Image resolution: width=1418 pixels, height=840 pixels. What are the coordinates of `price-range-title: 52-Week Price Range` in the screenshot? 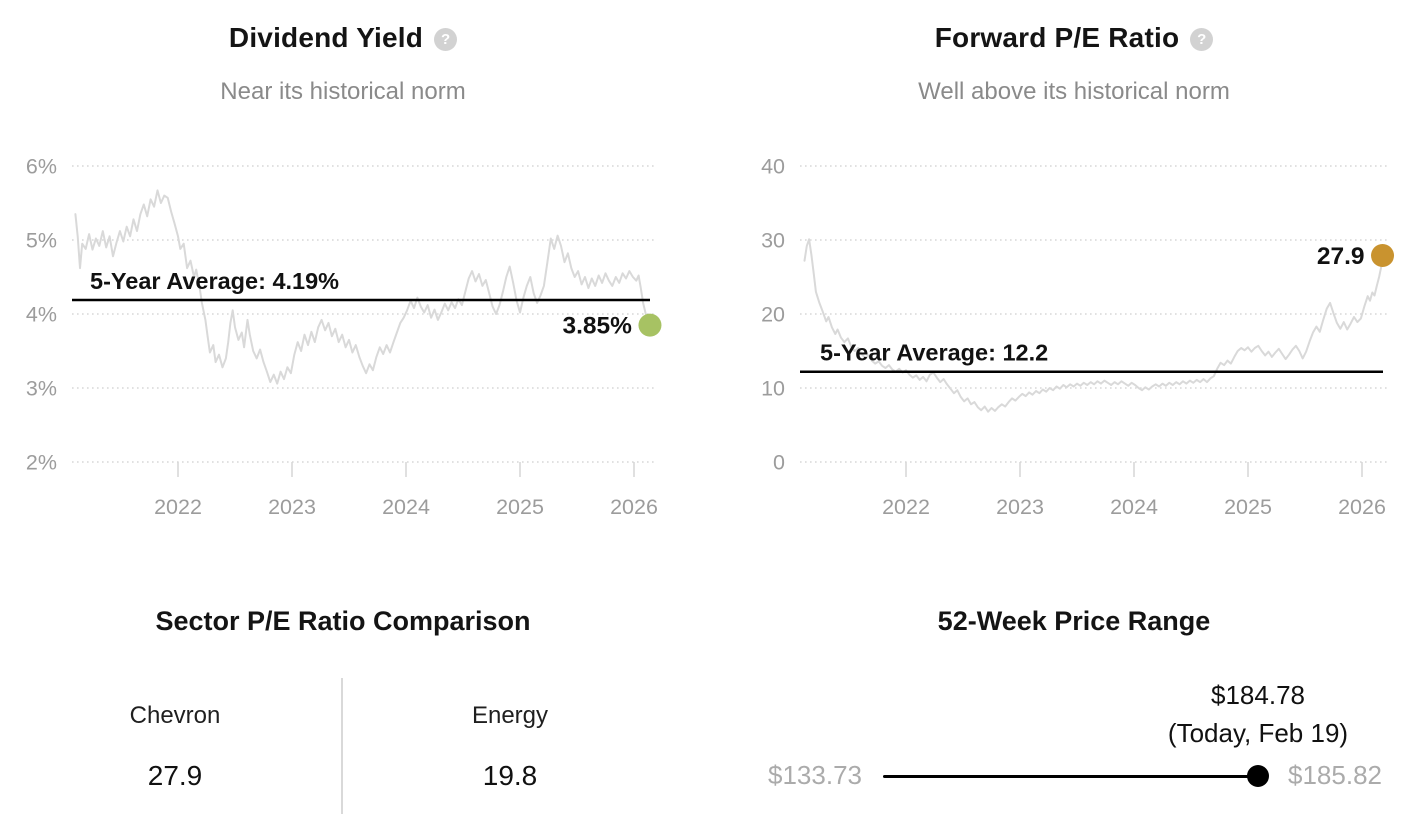 It's located at (1074, 621).